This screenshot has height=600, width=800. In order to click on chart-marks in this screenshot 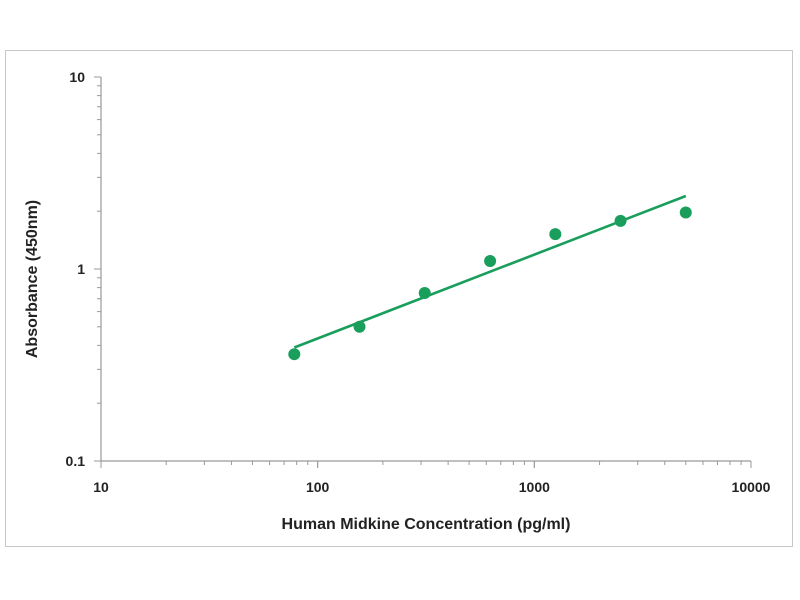, I will do `click(490, 277)`.